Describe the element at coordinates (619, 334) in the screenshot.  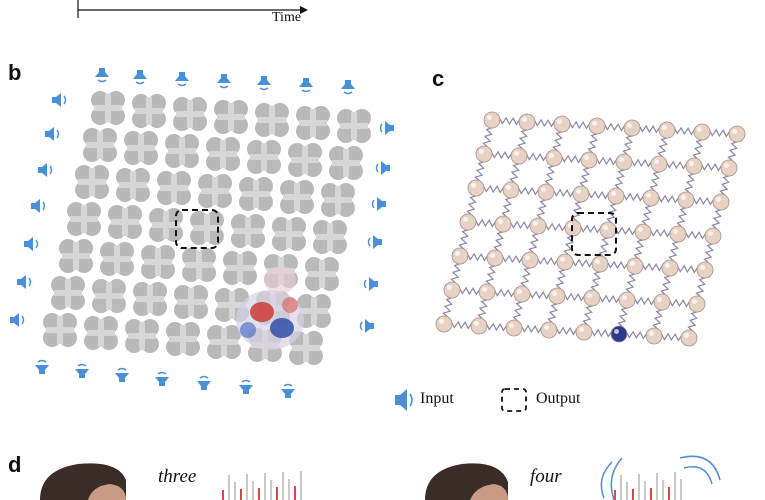
I see `mass-highlighted` at that location.